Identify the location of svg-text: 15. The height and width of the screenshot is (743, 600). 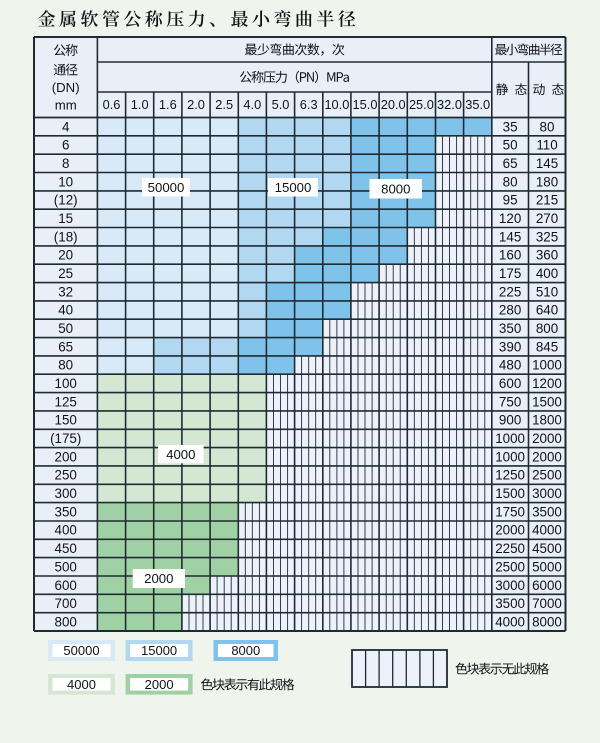
(65, 218).